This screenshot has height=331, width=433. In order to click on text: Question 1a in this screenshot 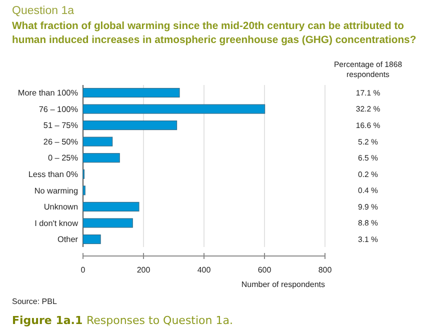, I will do `click(43, 11)`.